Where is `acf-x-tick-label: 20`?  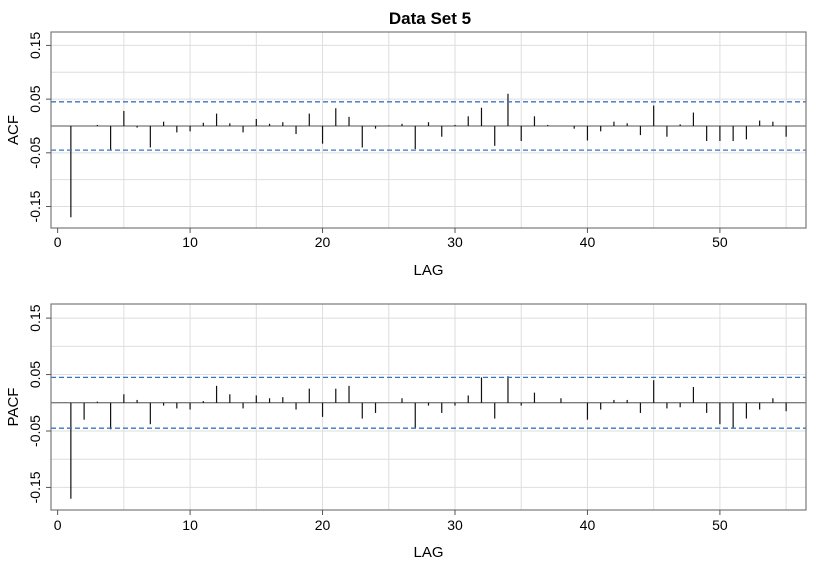
acf-x-tick-label: 20 is located at coordinates (323, 242).